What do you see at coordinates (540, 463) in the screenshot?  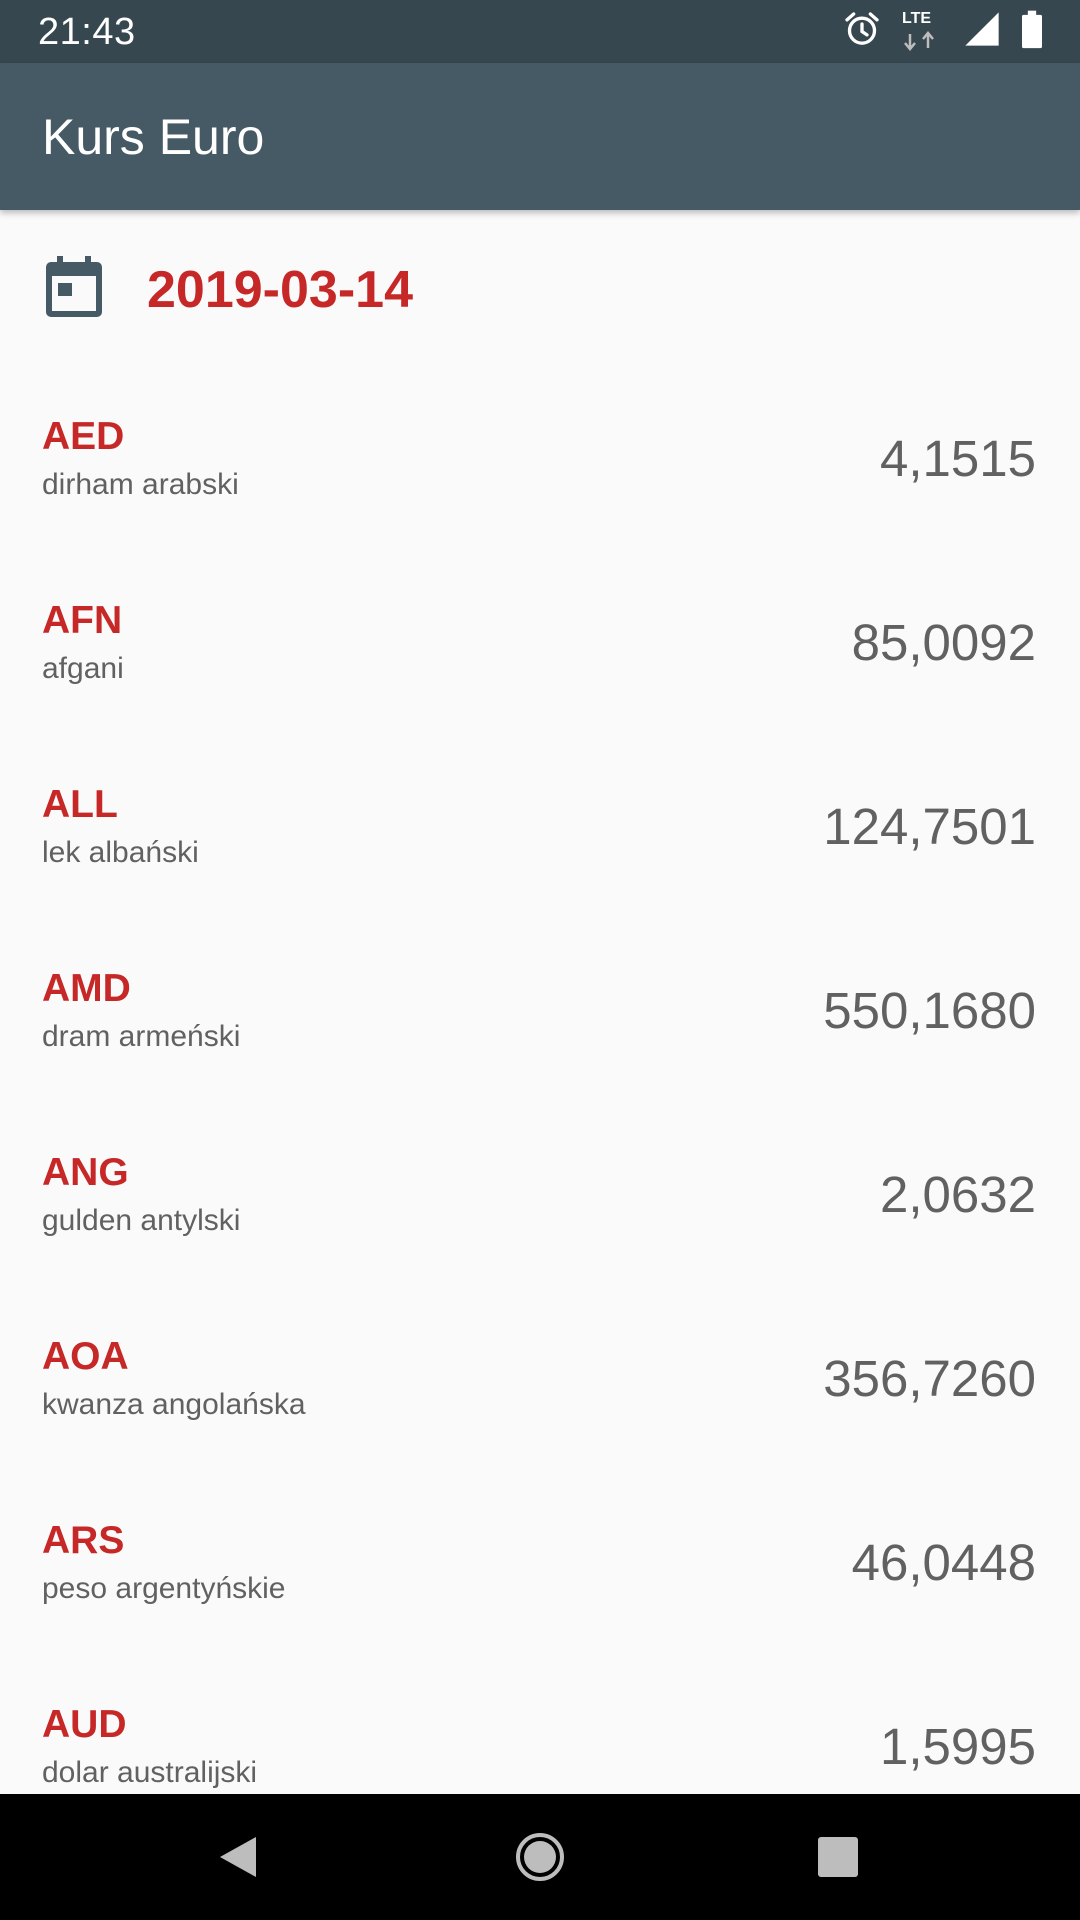 I see `list-item: AED dirham arabski 4,1515` at bounding box center [540, 463].